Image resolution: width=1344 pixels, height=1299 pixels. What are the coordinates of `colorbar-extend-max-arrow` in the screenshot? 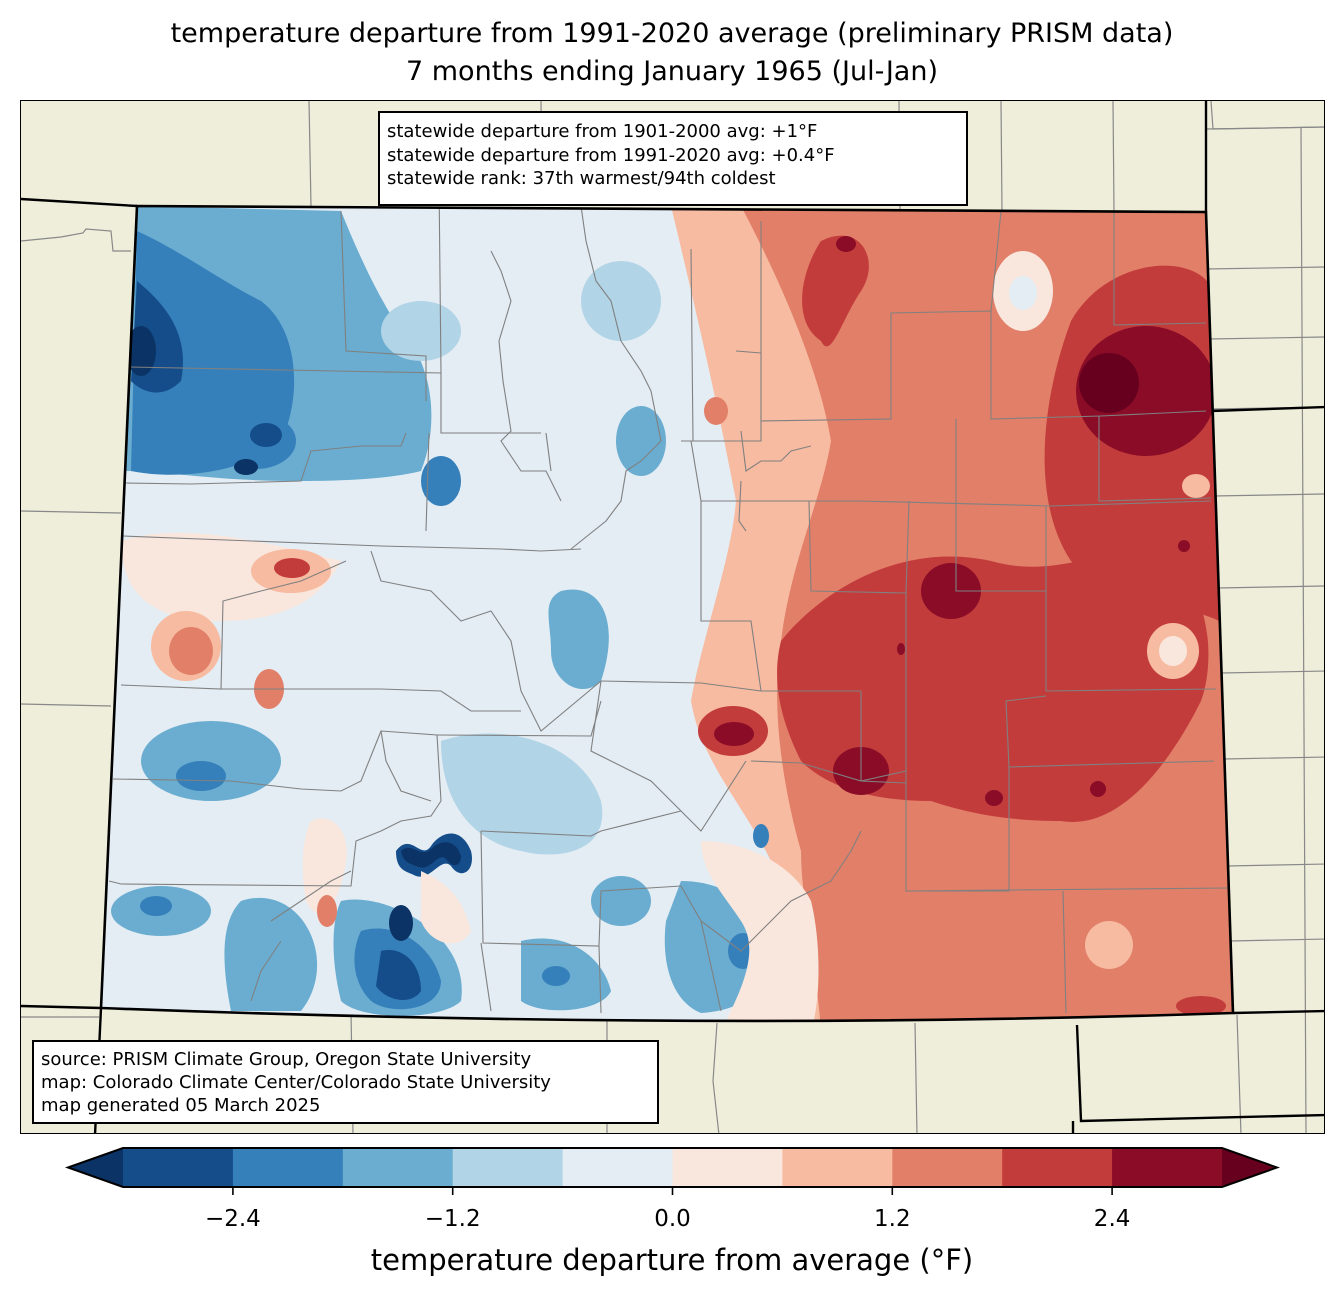 It's located at (1249, 1167).